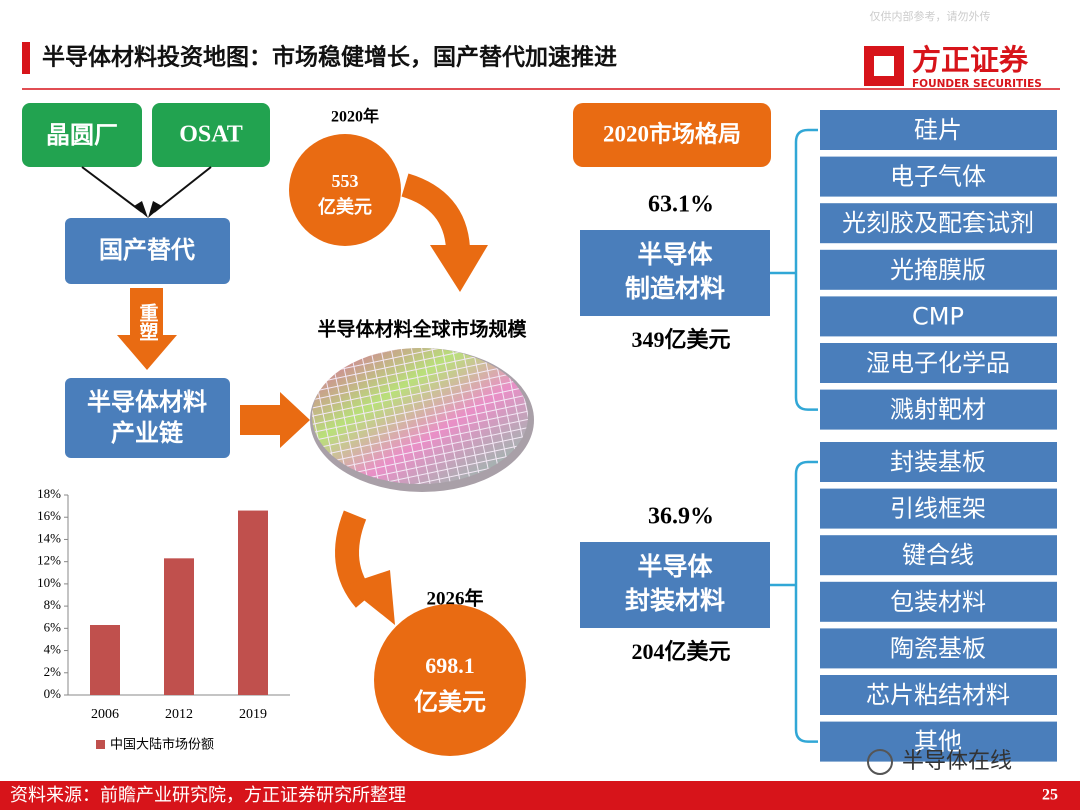 The height and width of the screenshot is (810, 1080). What do you see at coordinates (420, 416) in the screenshot?
I see `wafer-grid` at bounding box center [420, 416].